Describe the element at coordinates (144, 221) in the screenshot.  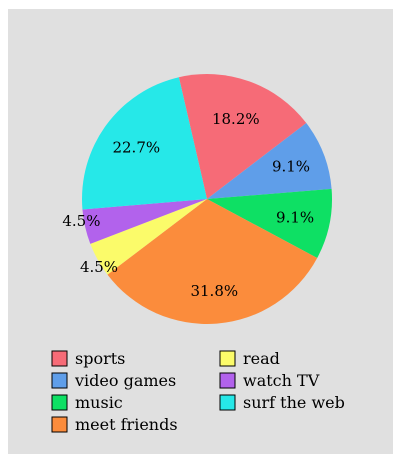
I see `pie-slice-watch-TV` at that location.